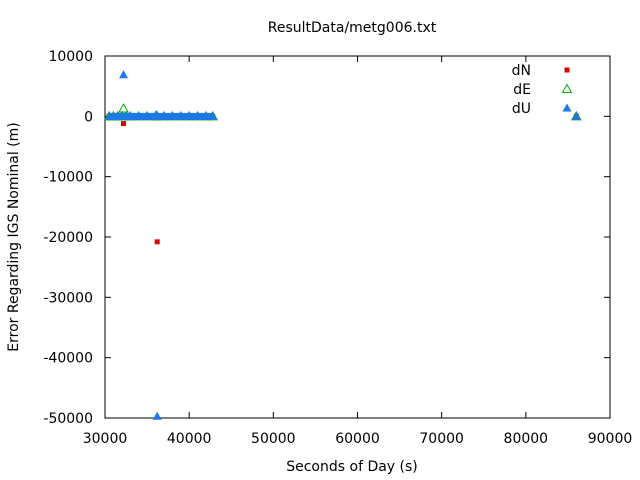 The height and width of the screenshot is (480, 640). Describe the element at coordinates (352, 467) in the screenshot. I see `x-axis-label: Seconds of Day (s)` at that location.